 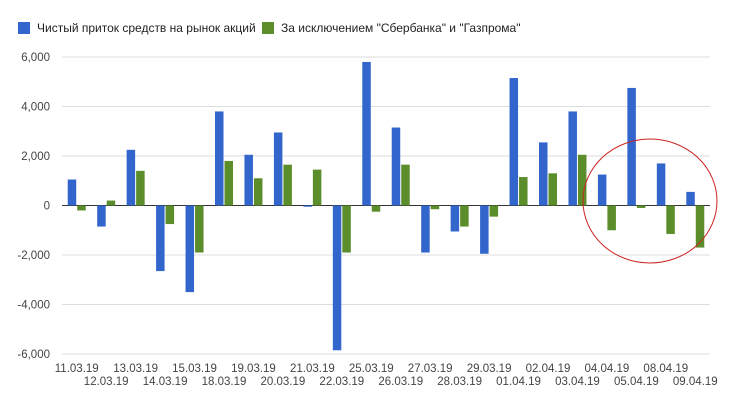 I want to click on x-tick-label: 09.04.19, so click(x=695, y=382).